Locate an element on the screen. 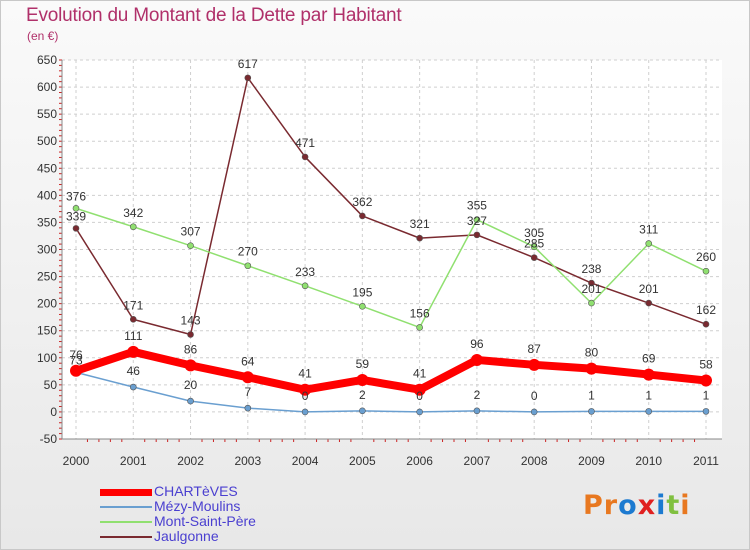 The width and height of the screenshot is (750, 550). data-label: 156 is located at coordinates (420, 313).